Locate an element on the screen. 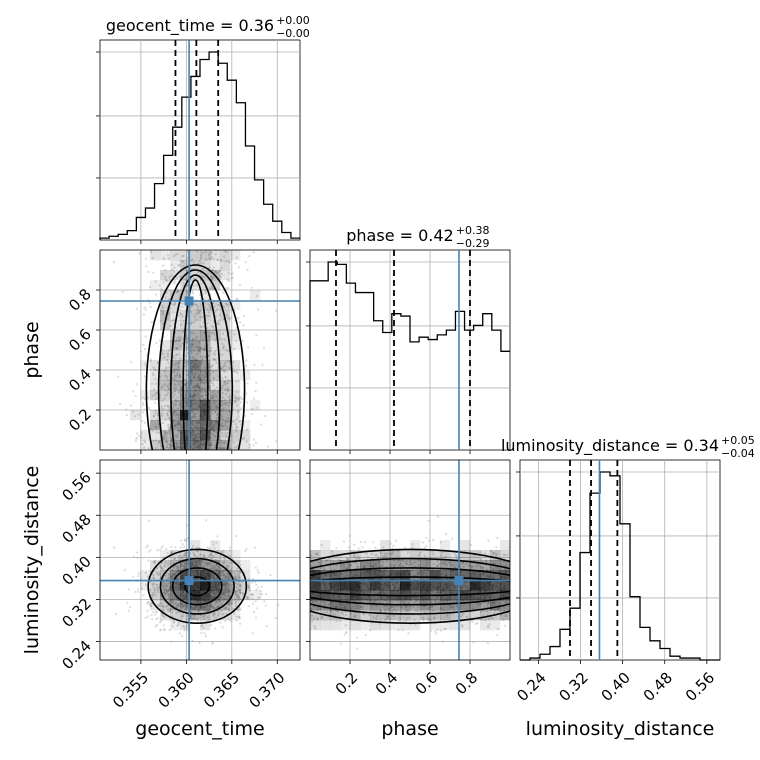  histogram-luminosity_distance is located at coordinates (620, 566).